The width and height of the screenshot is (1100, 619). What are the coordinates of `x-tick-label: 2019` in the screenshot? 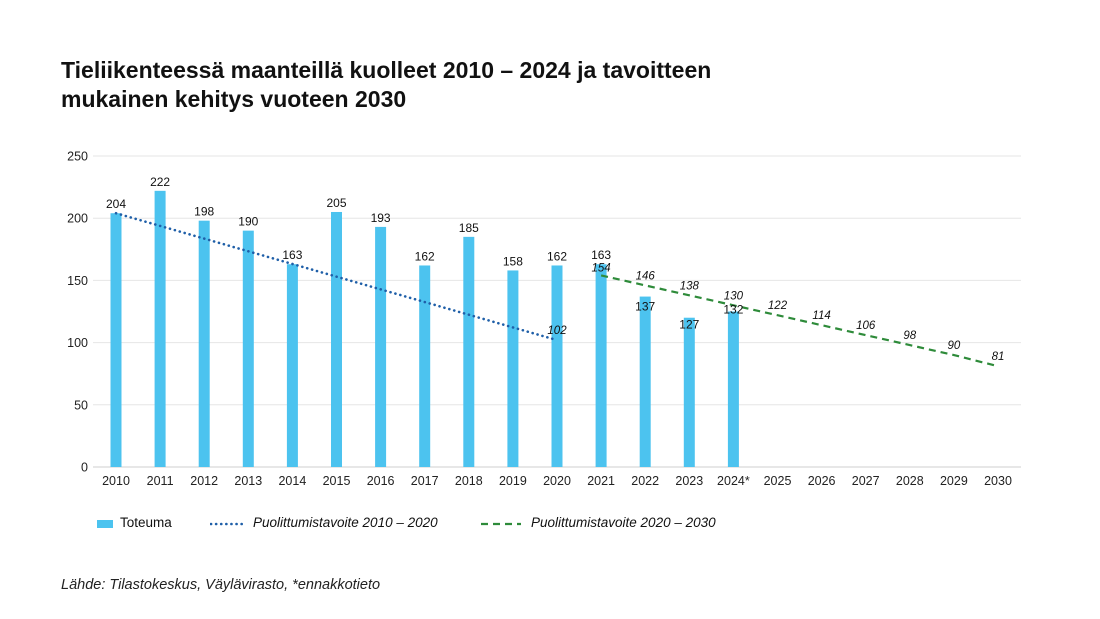 It's located at (513, 481).